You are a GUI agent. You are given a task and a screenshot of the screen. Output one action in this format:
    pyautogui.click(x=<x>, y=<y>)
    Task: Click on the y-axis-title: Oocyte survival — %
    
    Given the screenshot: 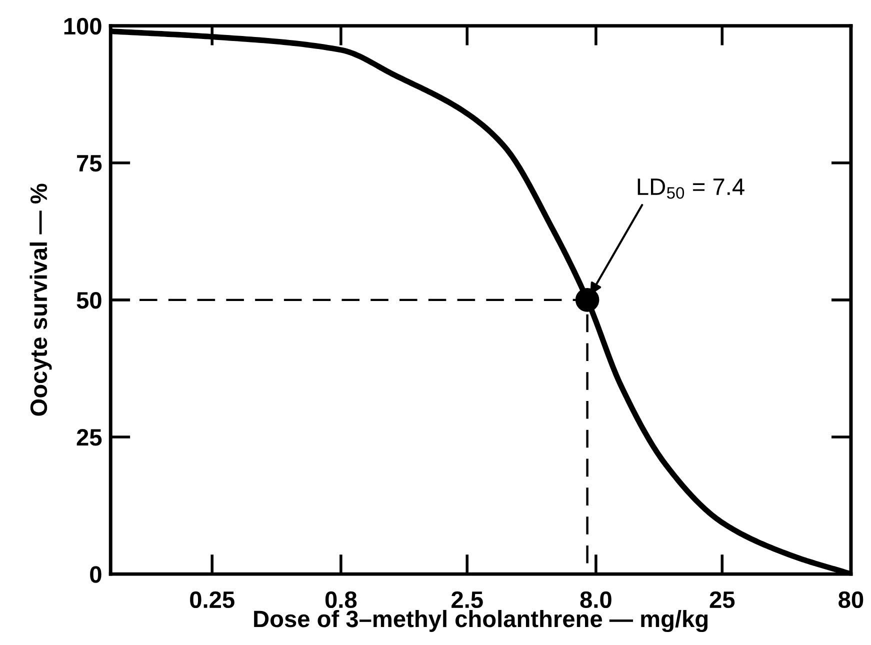 What is the action you would take?
    pyautogui.click(x=41, y=300)
    